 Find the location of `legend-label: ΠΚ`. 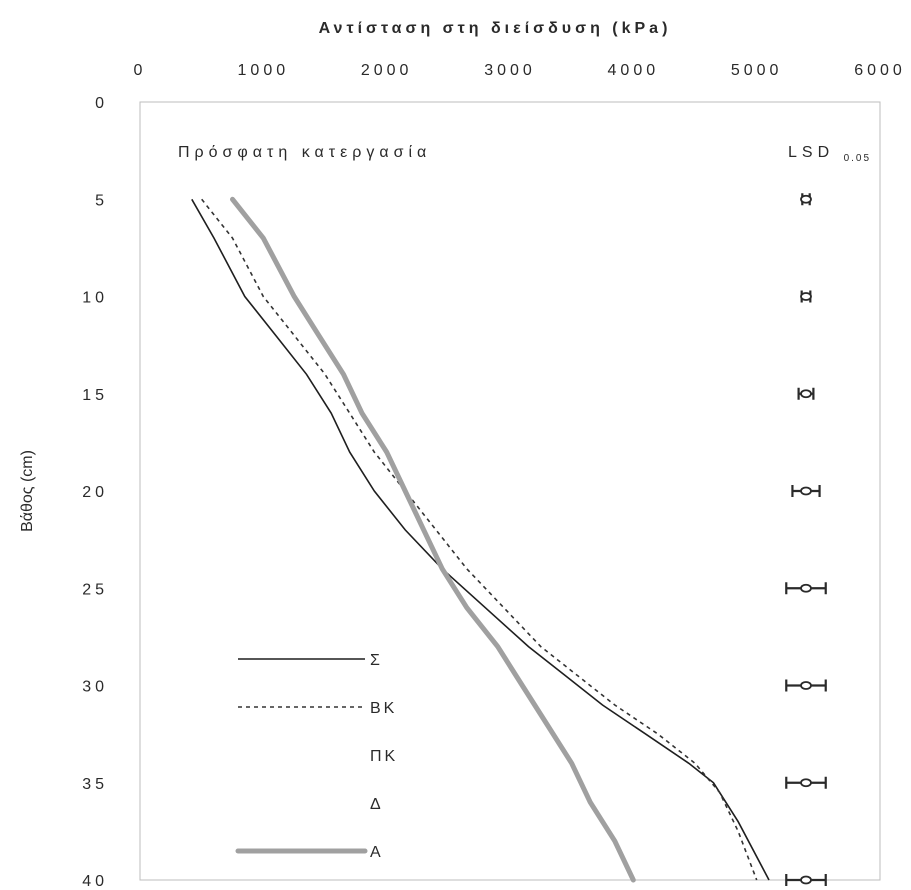

legend-label: ΠΚ is located at coordinates (384, 756).